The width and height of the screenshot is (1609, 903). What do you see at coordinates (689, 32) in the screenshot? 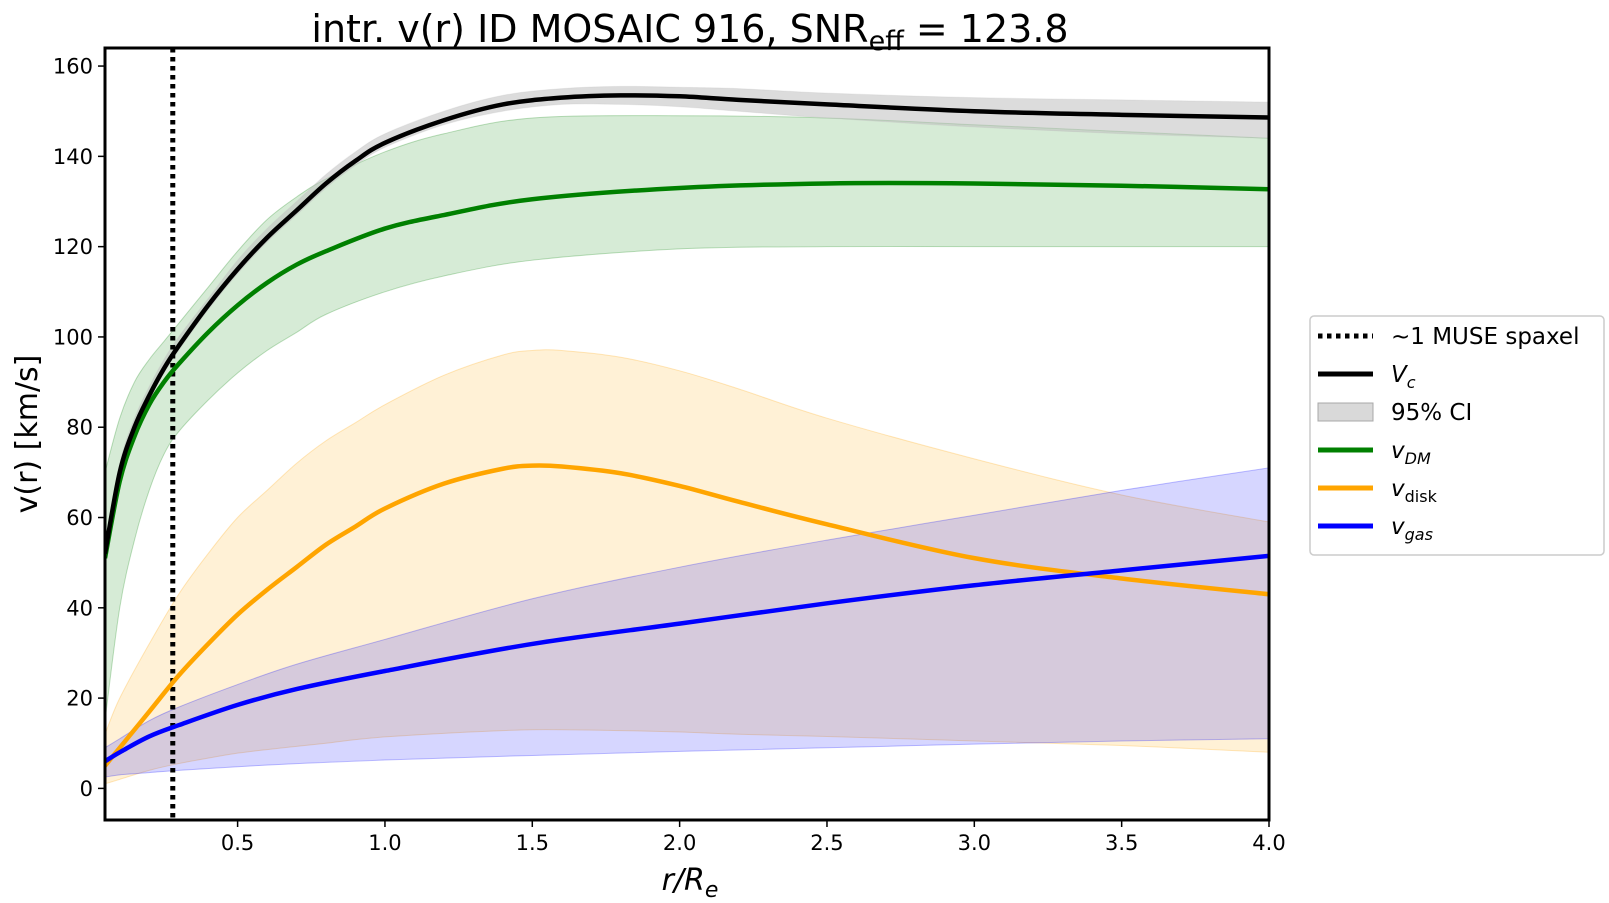
I see `chart-title: intr. v(r) ID MOSAIC 916, SNReff = 123.8` at bounding box center [689, 32].